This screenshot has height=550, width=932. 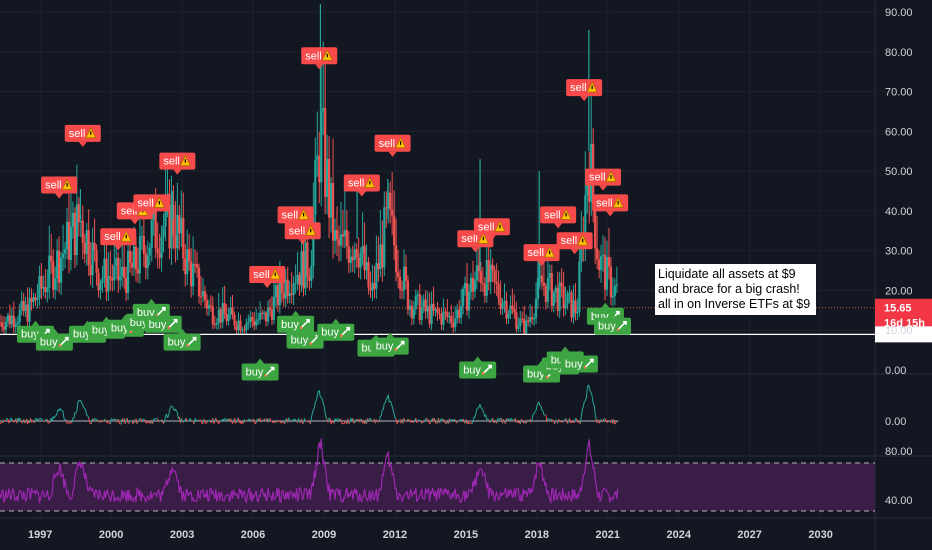 What do you see at coordinates (487, 369) in the screenshot?
I see `rocket-icon` at bounding box center [487, 369].